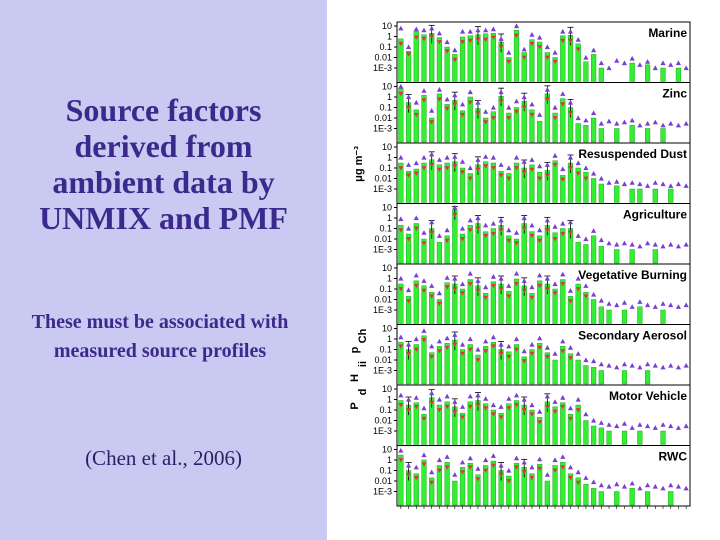  What do you see at coordinates (382, 68) in the screenshot?
I see `y-tick-label: 1E-3` at bounding box center [382, 68].